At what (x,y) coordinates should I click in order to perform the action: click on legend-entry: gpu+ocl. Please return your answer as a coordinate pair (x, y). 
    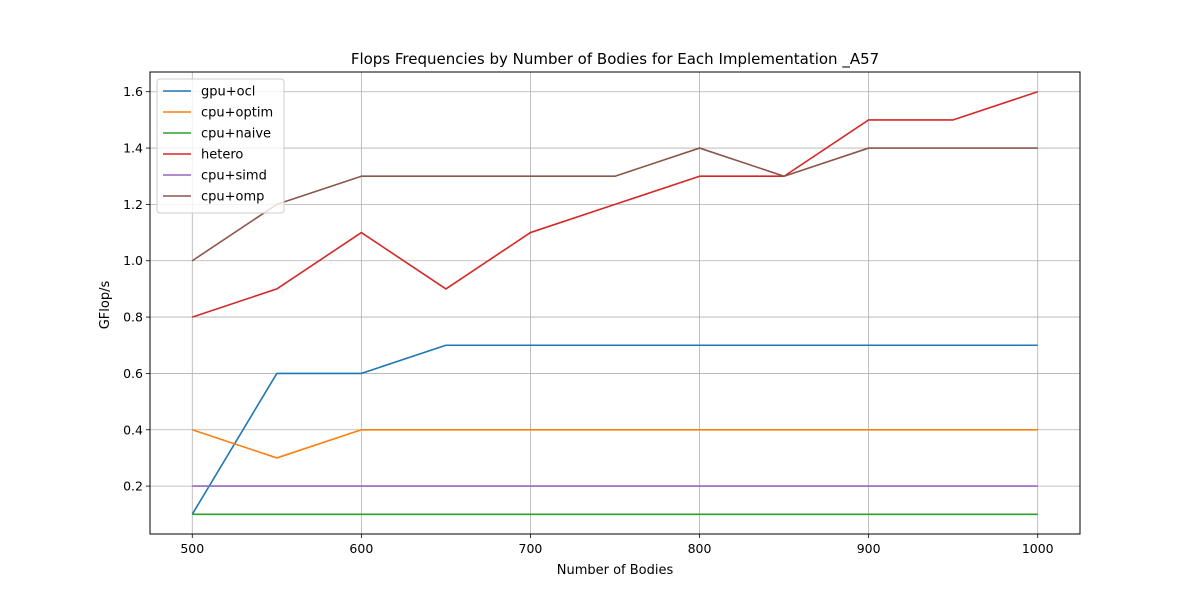
    Looking at the image, I should click on (228, 92).